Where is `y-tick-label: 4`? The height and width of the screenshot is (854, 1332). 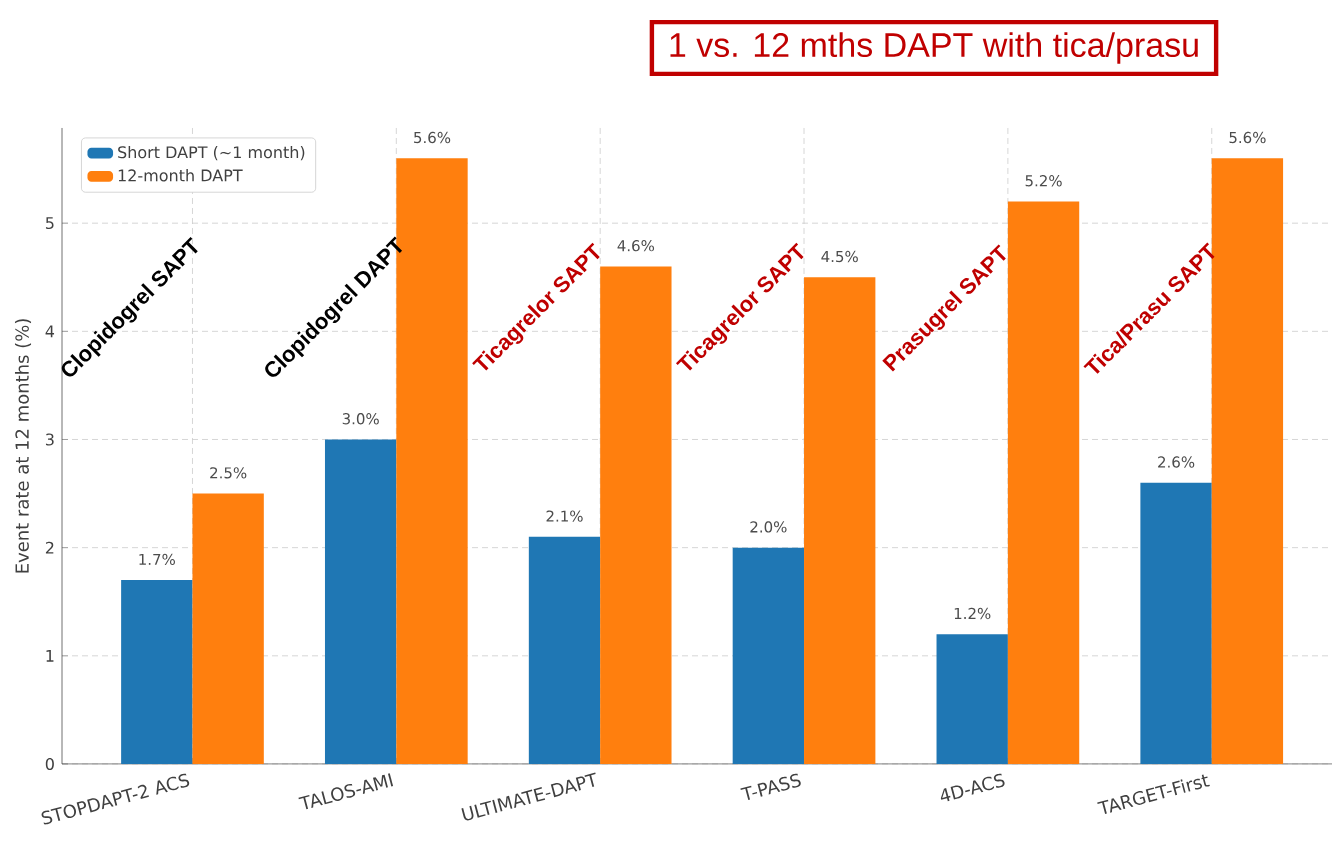 y-tick-label: 4 is located at coordinates (50, 331).